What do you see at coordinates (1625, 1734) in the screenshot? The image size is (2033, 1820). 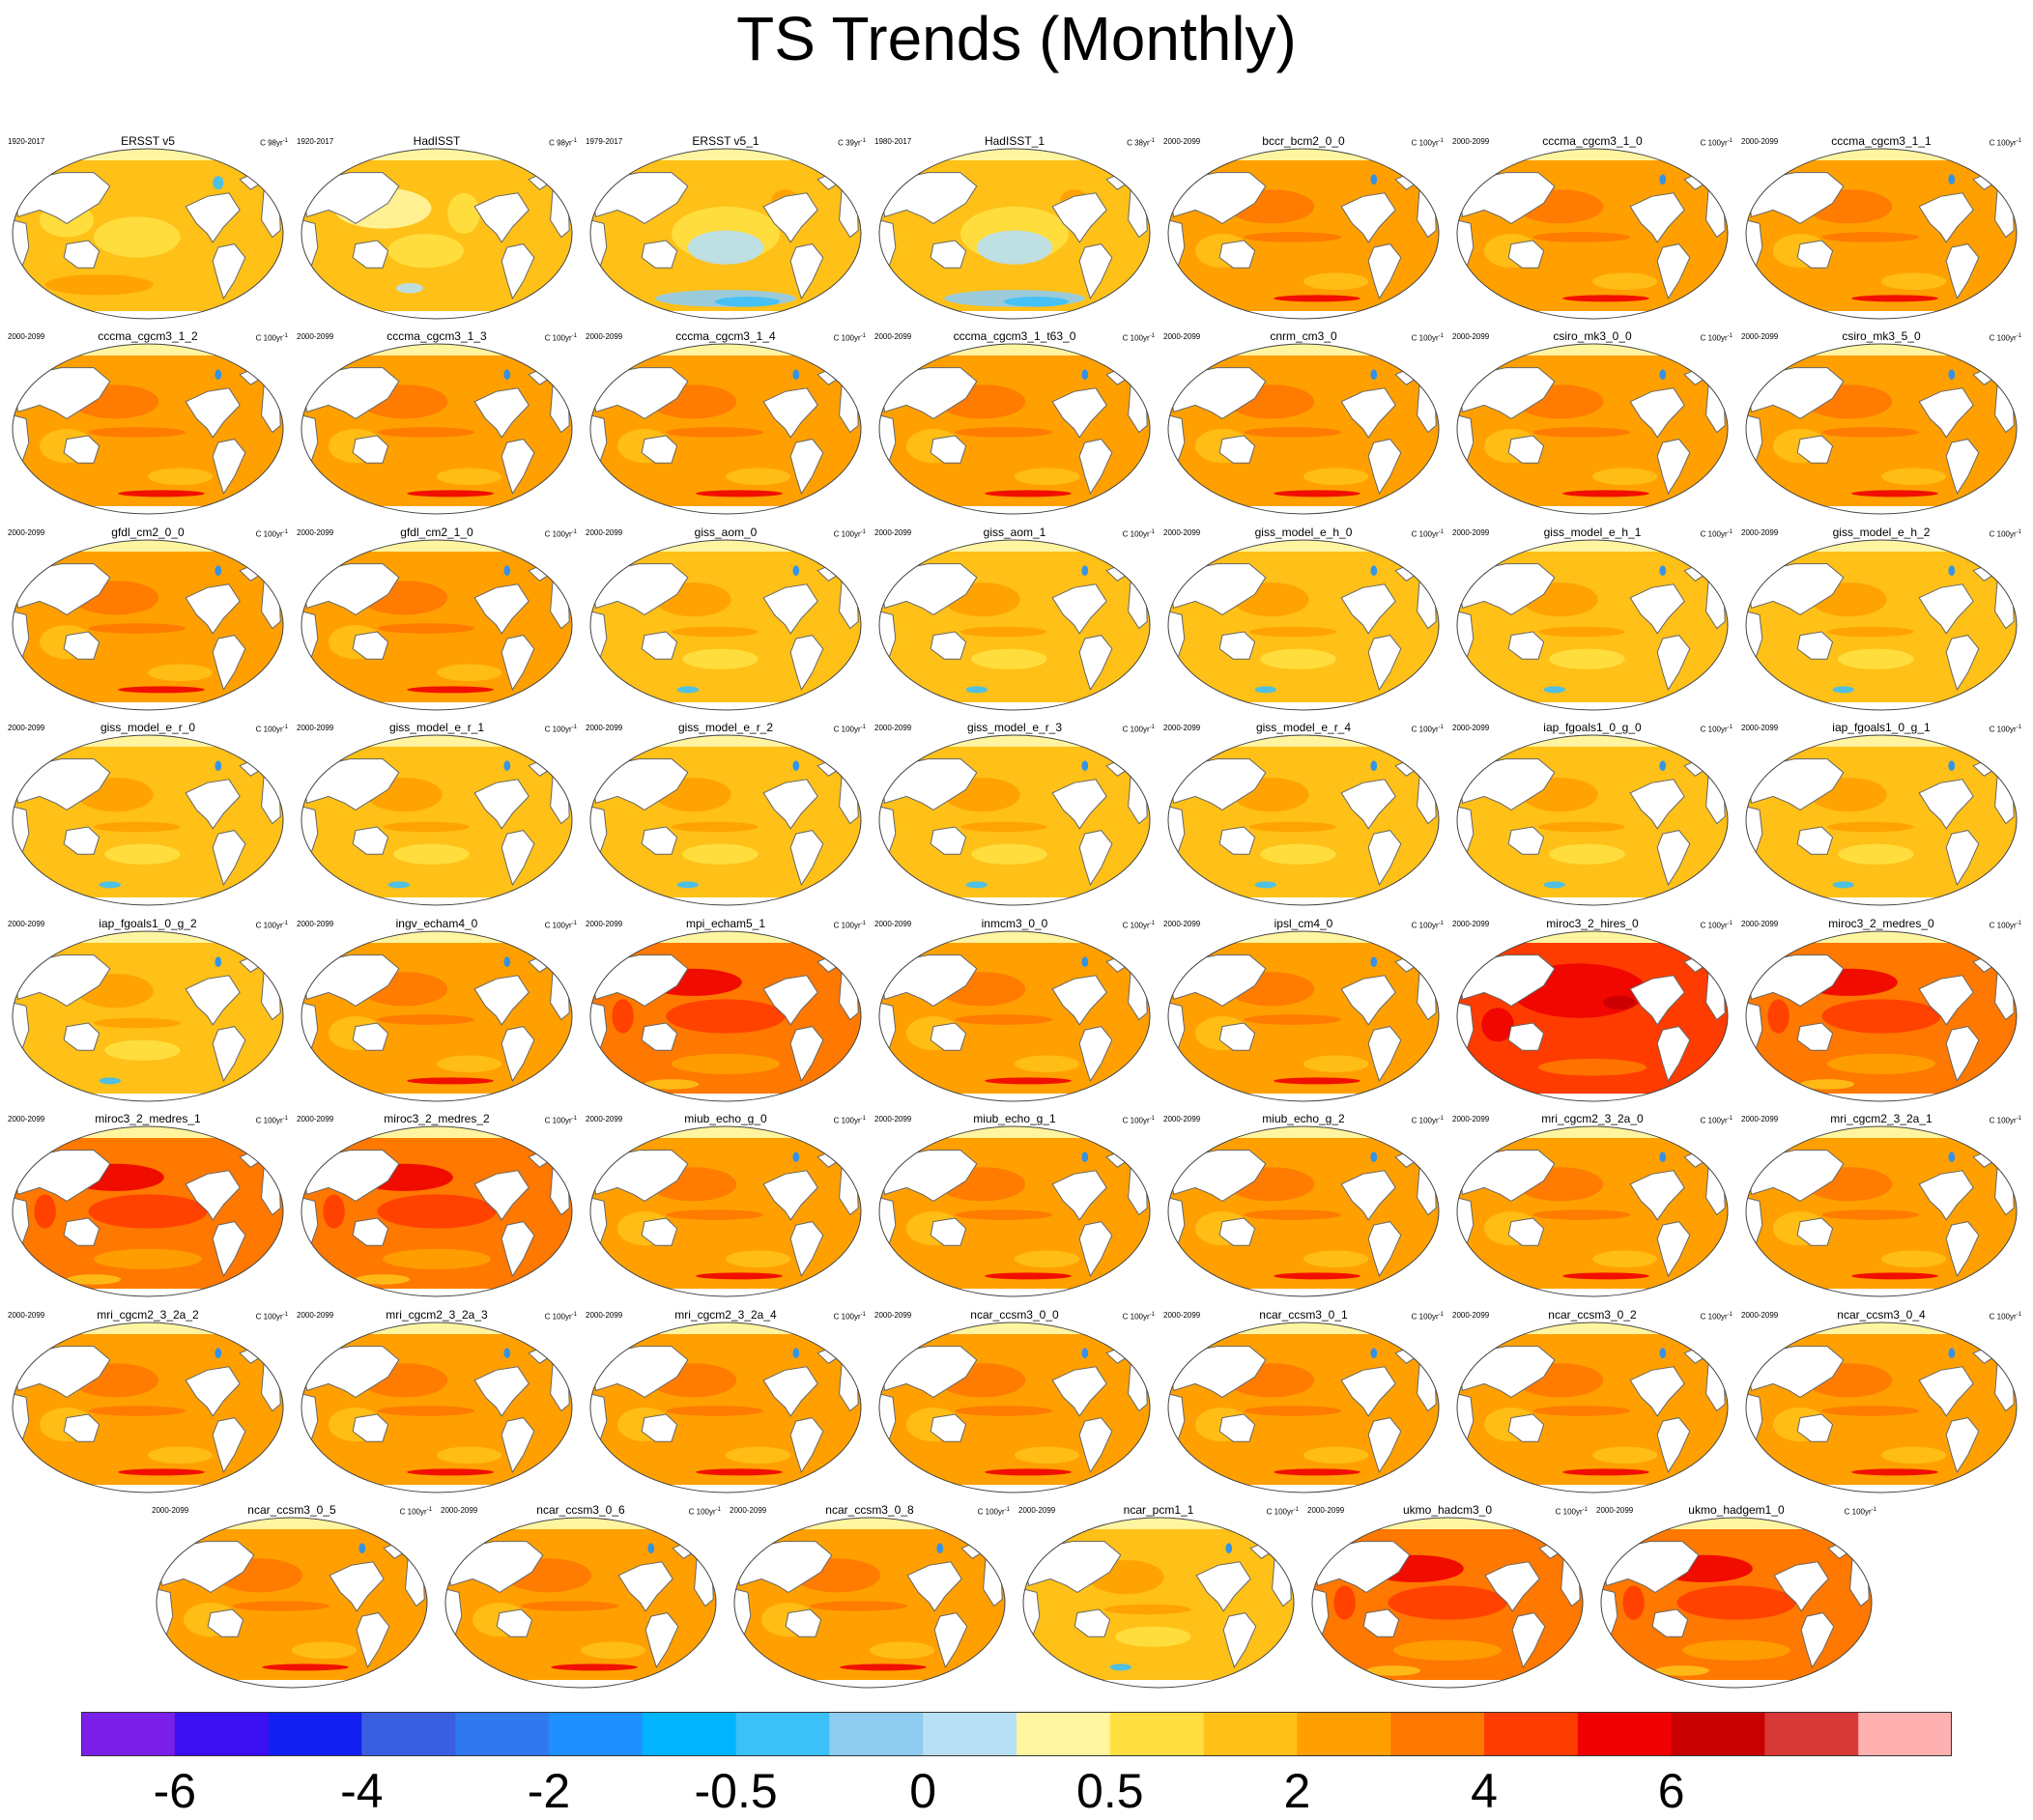 I see `colorbar-swatch` at bounding box center [1625, 1734].